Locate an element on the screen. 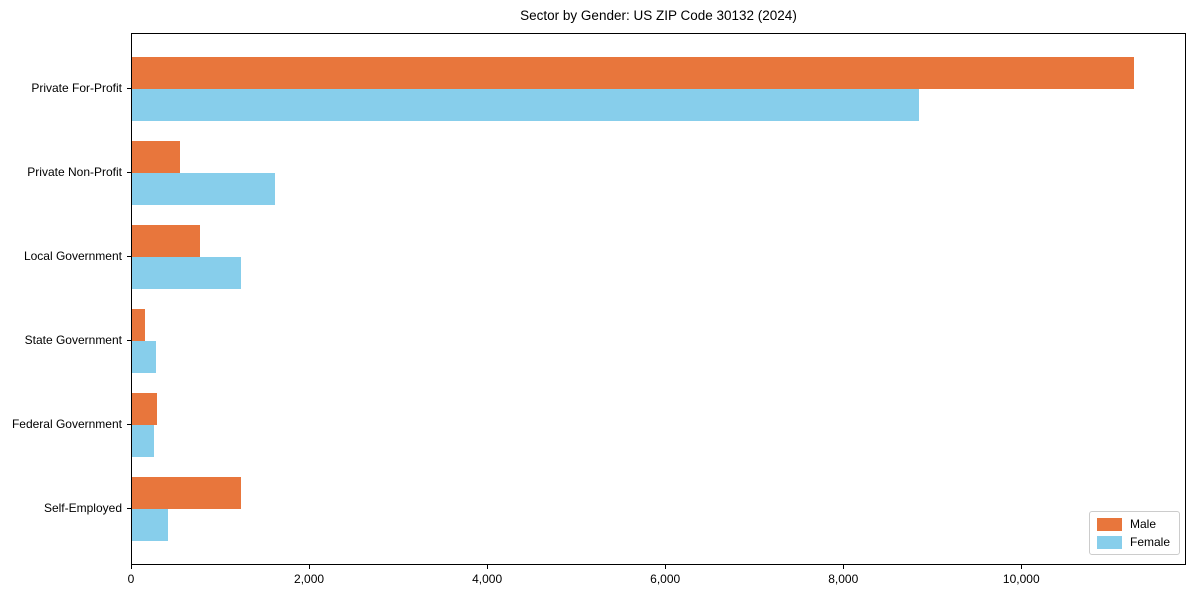 Image resolution: width=1200 pixels, height=600 pixels. bar-female-local-government is located at coordinates (187, 273).